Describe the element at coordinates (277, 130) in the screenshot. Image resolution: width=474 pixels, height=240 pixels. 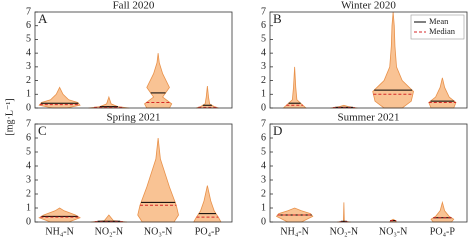
I see `panel-letter: D` at that location.